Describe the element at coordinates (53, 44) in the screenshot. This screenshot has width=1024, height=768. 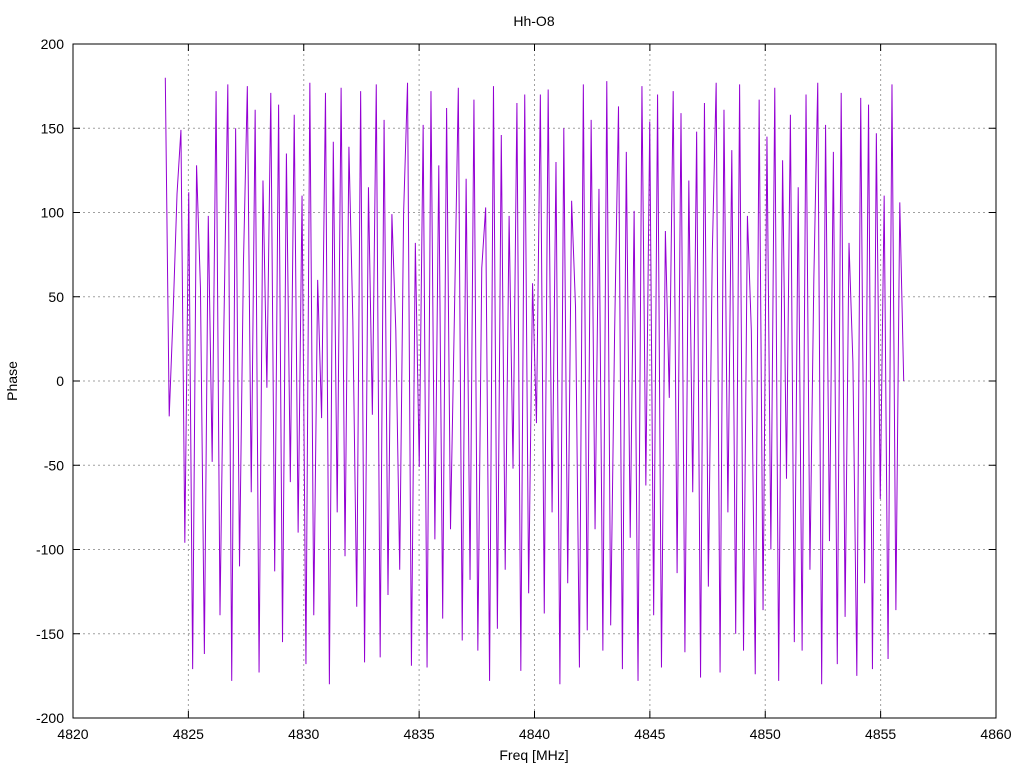
I see `y-tick-label: 200` at that location.